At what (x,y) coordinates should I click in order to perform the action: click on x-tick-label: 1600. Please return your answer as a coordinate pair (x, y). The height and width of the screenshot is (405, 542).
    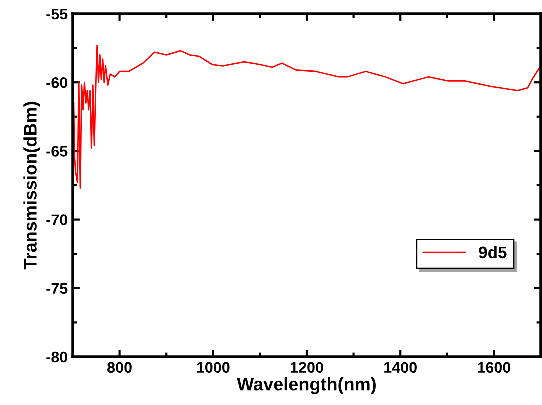
    Looking at the image, I should click on (494, 368).